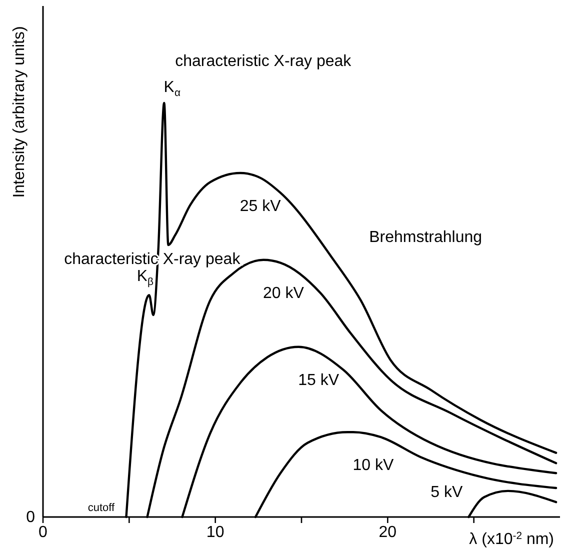 The width and height of the screenshot is (570, 554). I want to click on annotation: K$_{β}$, so click(145, 278).